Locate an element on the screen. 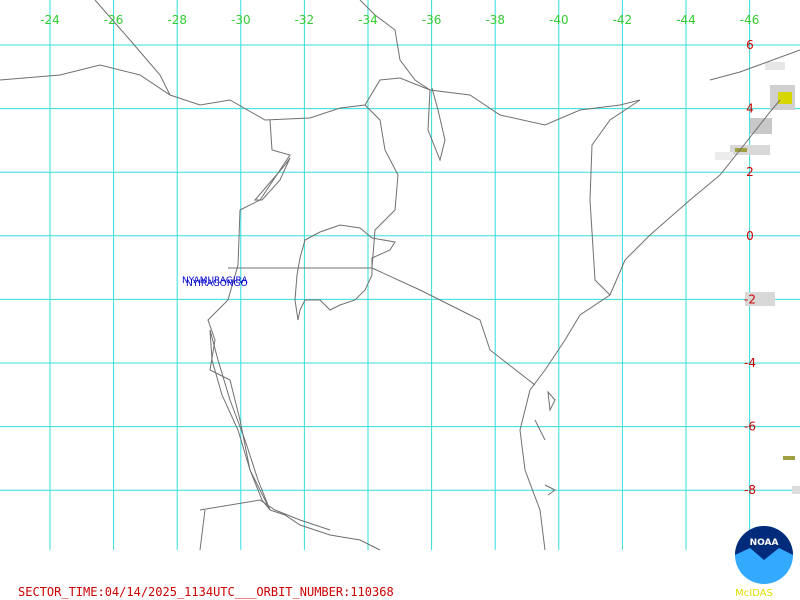 The height and width of the screenshot is (600, 800). longitude-label: -36 is located at coordinates (432, 20).